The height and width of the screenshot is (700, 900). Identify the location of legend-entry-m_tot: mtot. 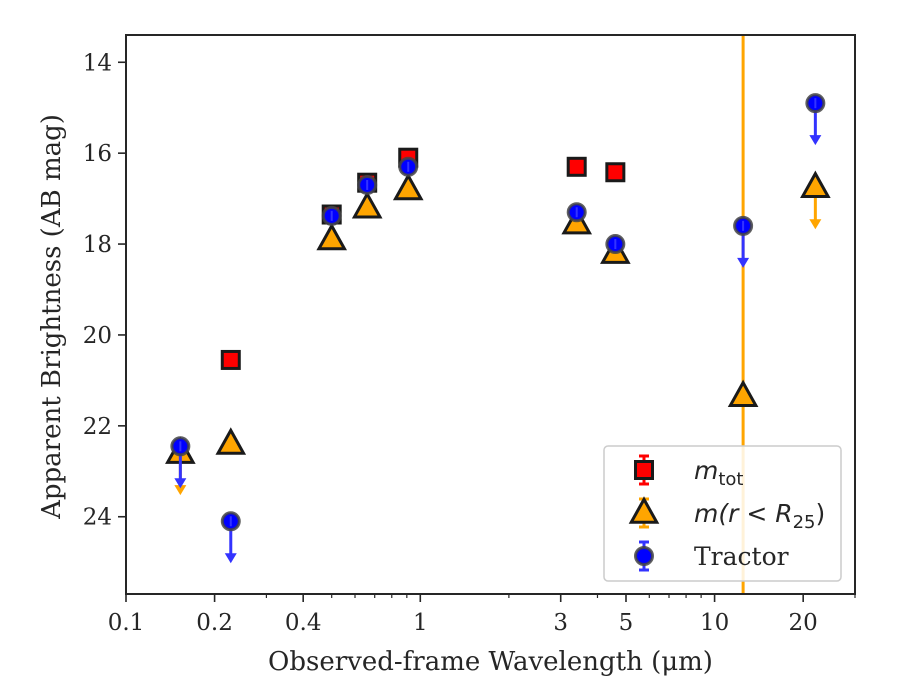
(689, 472).